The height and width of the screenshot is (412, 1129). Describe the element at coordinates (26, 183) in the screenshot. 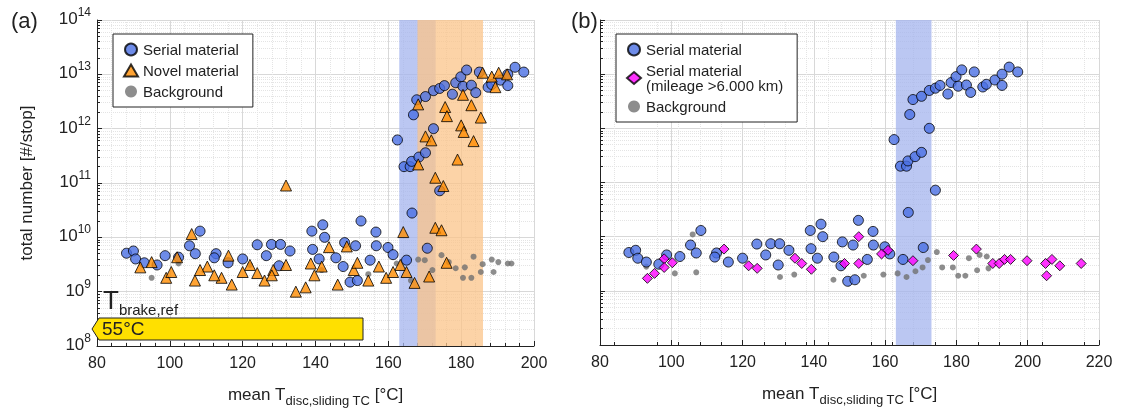

I see `y-axis-title: total number [#/stop]` at that location.